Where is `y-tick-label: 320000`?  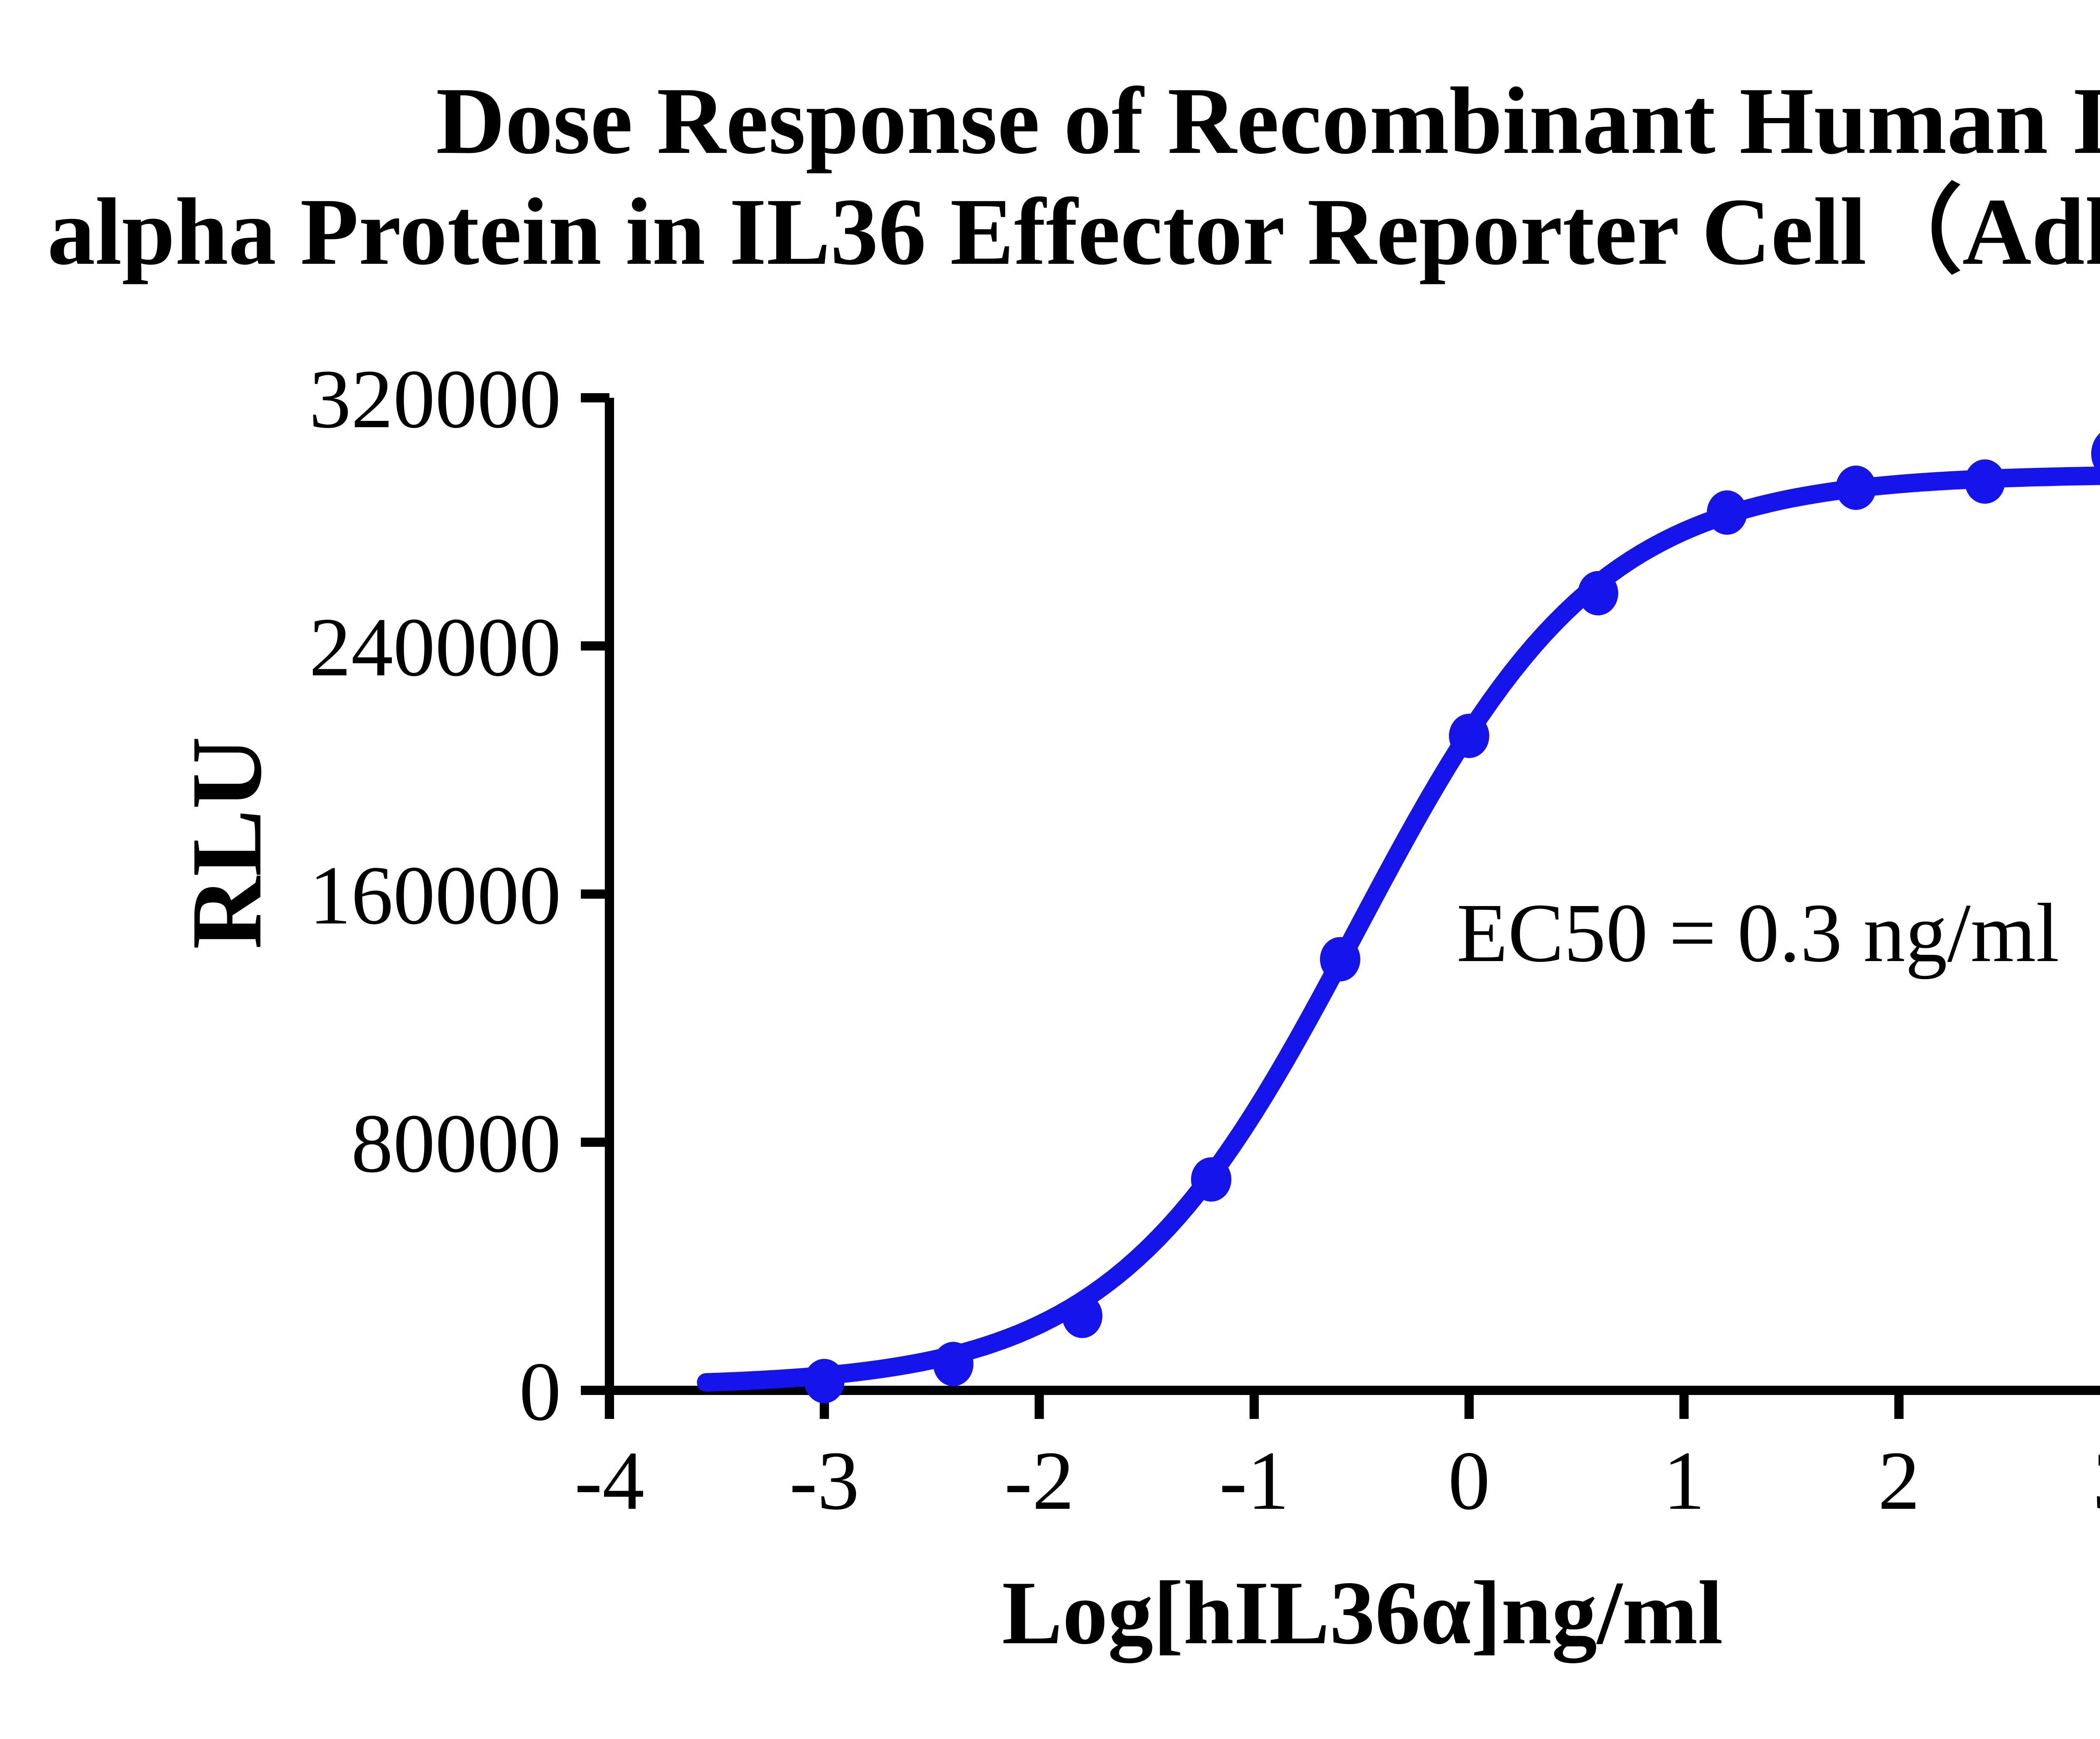 y-tick-label: 320000 is located at coordinates (435, 399).